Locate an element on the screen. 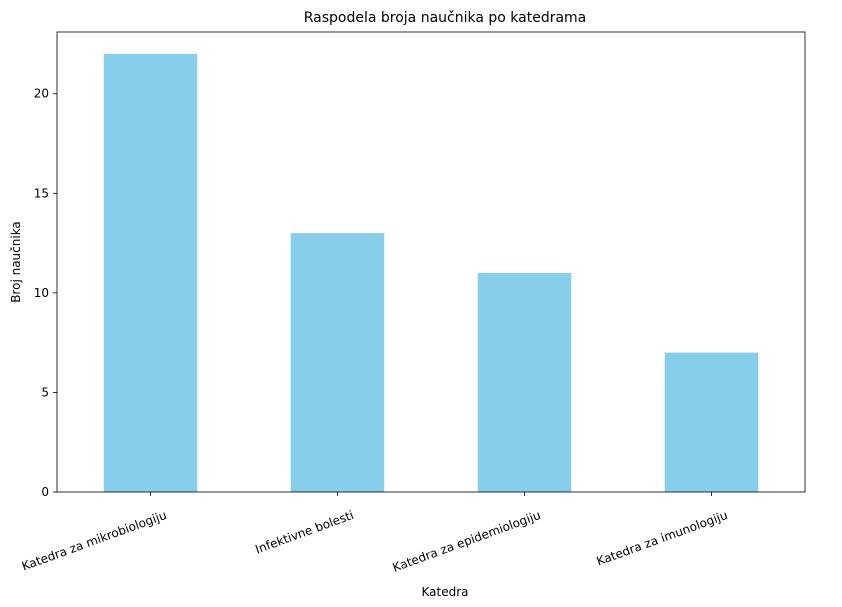  y-tick-label: 0 is located at coordinates (45, 492).